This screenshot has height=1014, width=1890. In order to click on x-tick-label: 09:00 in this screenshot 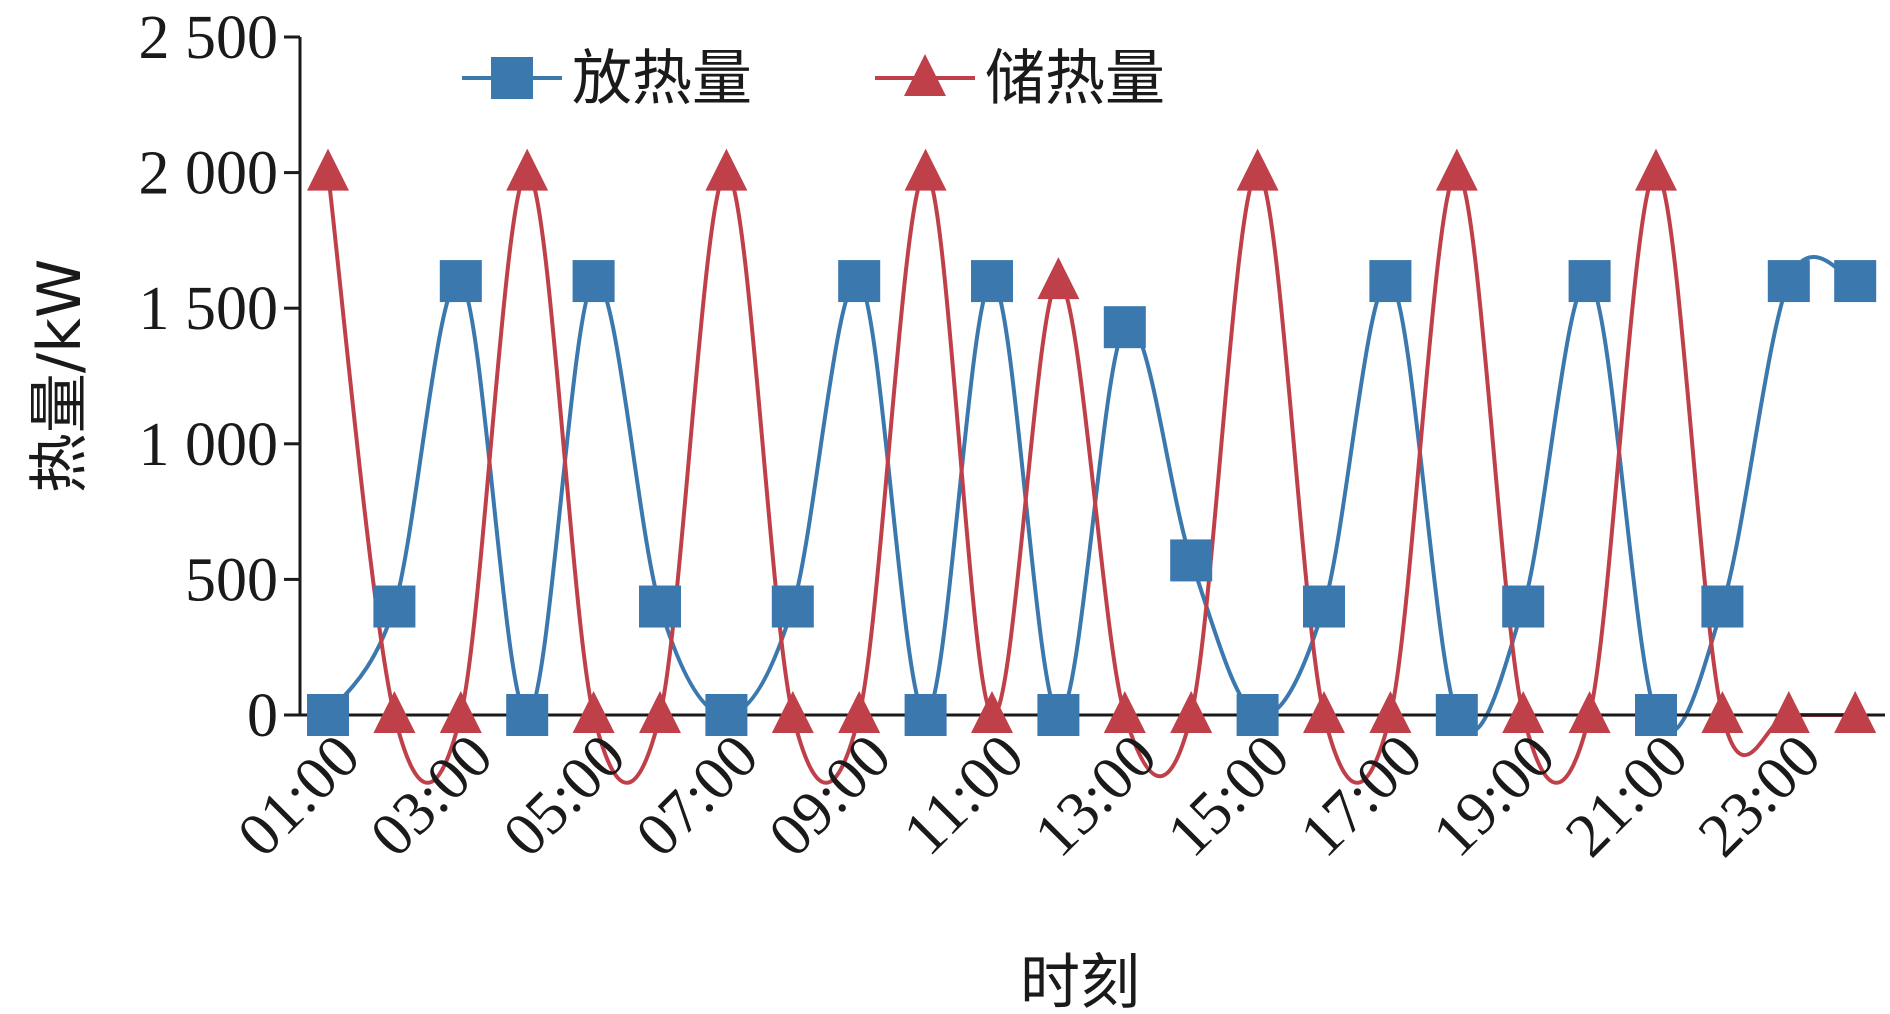, I will do `click(830, 796)`.